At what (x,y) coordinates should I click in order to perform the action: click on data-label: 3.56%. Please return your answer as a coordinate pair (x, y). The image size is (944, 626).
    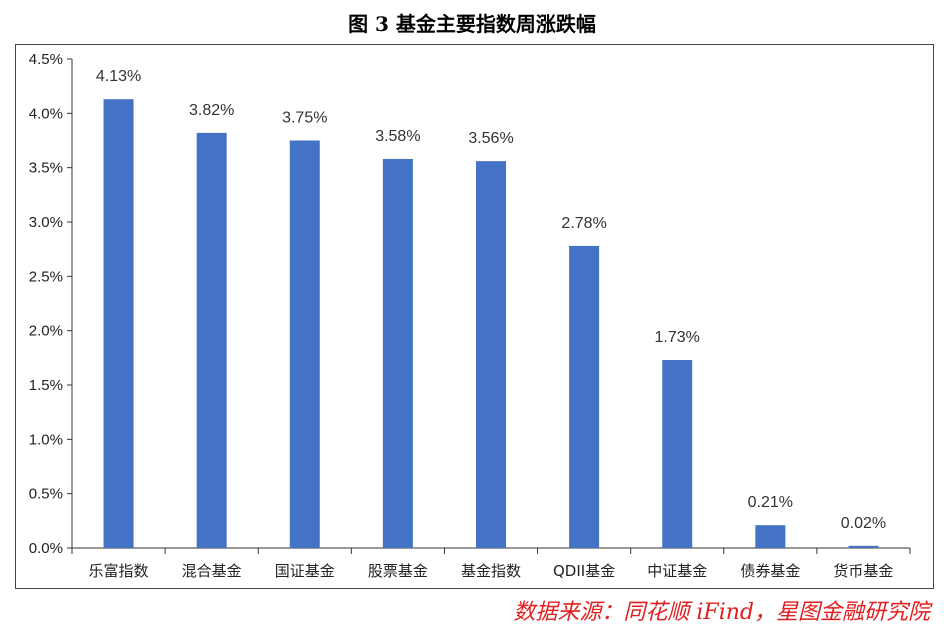
    Looking at the image, I should click on (490, 138).